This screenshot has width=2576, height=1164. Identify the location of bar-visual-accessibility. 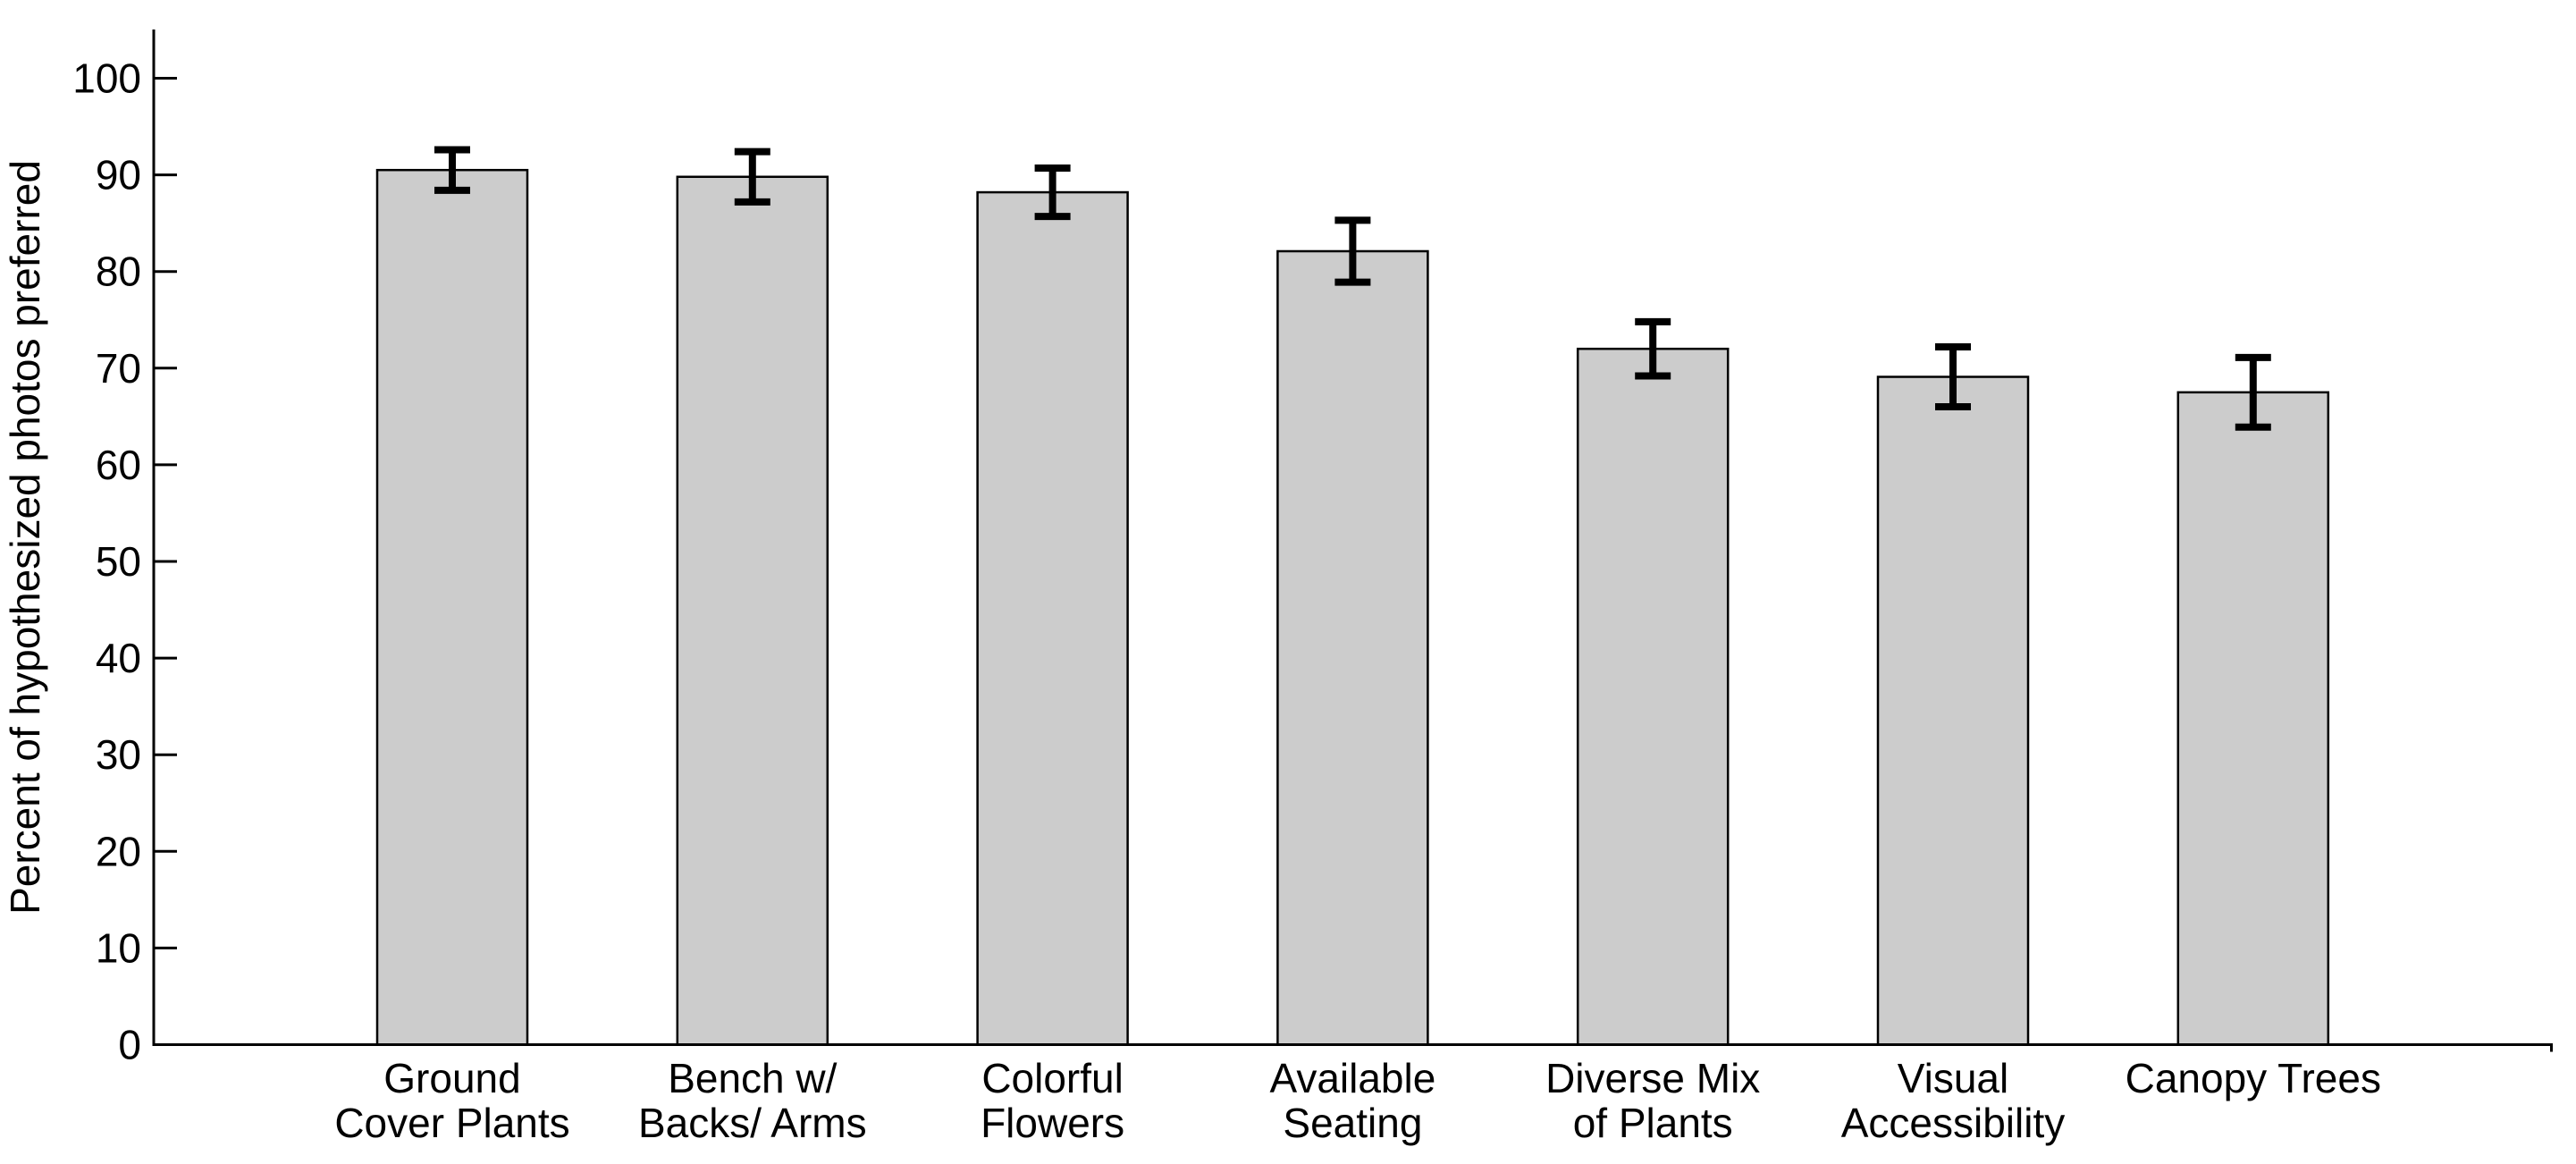
(1953, 711).